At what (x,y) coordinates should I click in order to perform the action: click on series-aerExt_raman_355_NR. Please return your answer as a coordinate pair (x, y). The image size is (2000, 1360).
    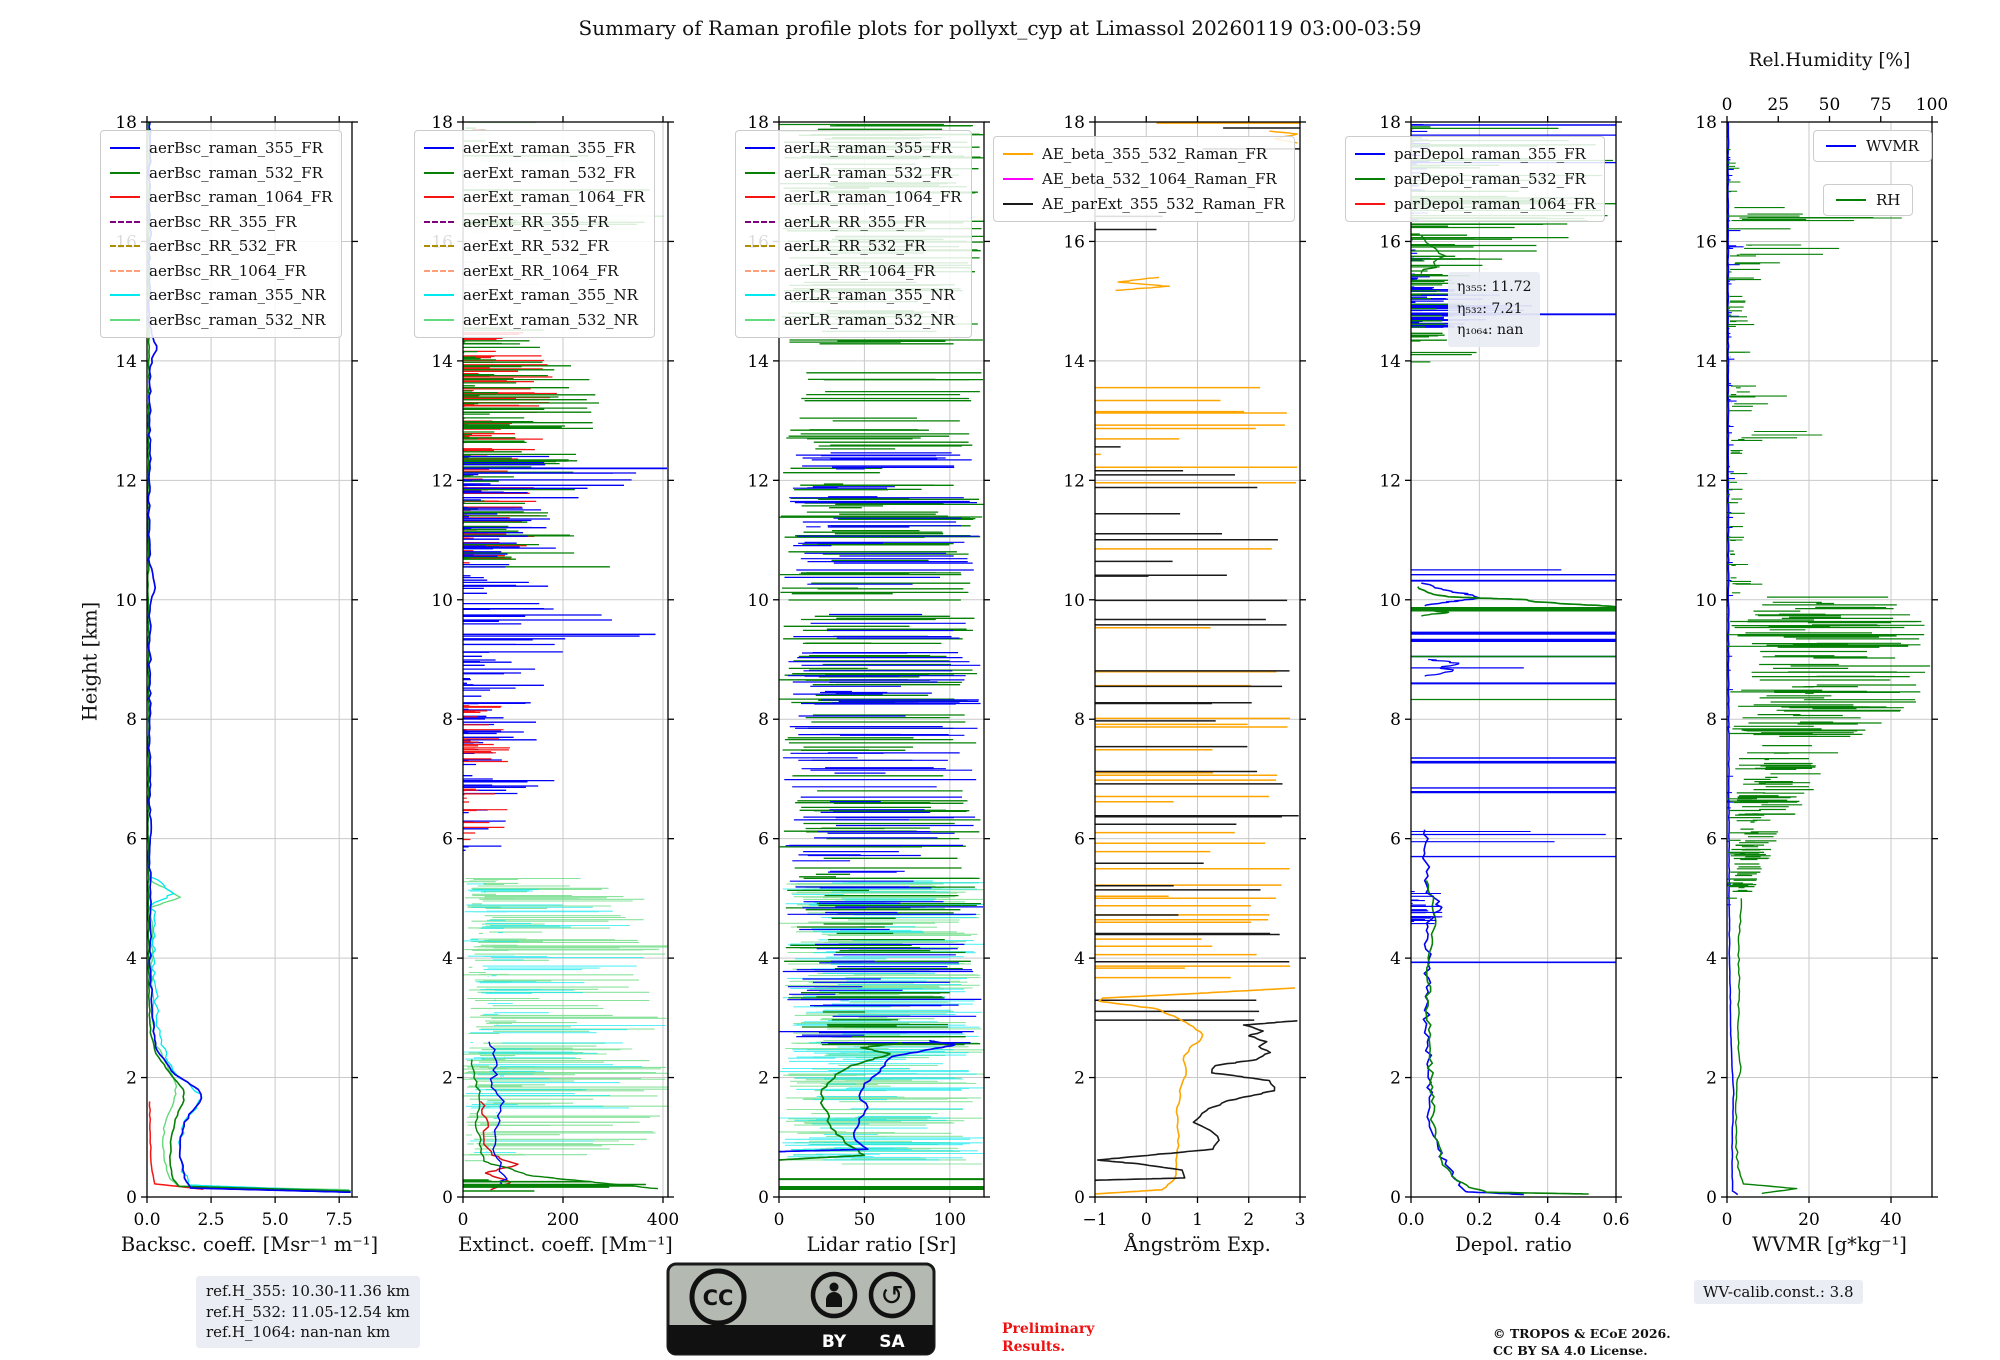
    Looking at the image, I should click on (564, 1018).